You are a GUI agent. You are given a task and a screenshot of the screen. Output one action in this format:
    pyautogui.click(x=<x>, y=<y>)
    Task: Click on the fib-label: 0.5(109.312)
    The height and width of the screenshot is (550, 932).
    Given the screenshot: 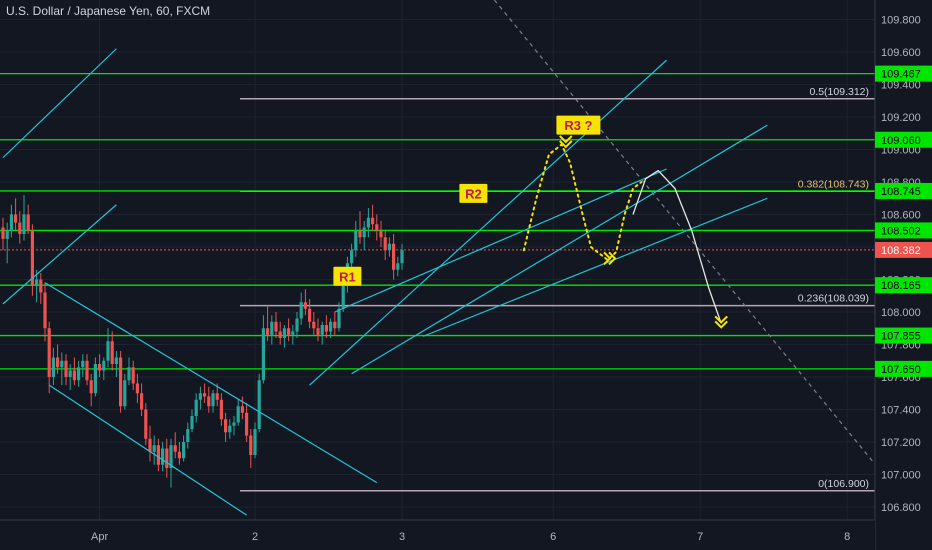 What is the action you would take?
    pyautogui.click(x=839, y=92)
    